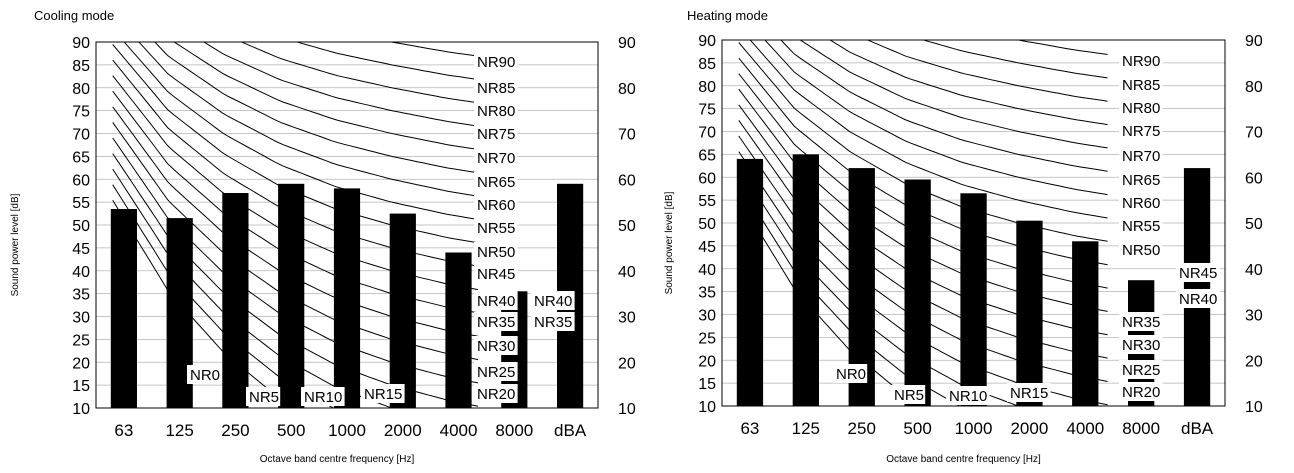 The height and width of the screenshot is (473, 1294). I want to click on y-tick-label: 30, so click(707, 316).